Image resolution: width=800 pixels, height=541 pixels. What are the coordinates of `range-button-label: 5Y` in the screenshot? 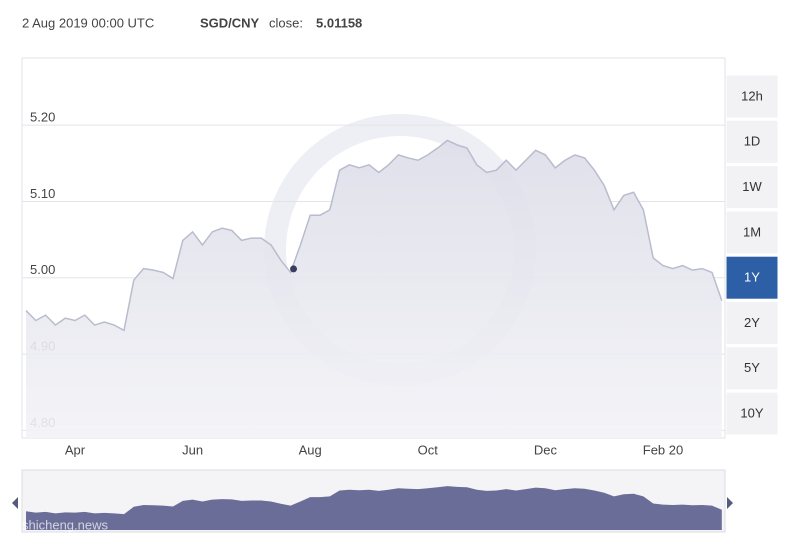 It's located at (752, 367).